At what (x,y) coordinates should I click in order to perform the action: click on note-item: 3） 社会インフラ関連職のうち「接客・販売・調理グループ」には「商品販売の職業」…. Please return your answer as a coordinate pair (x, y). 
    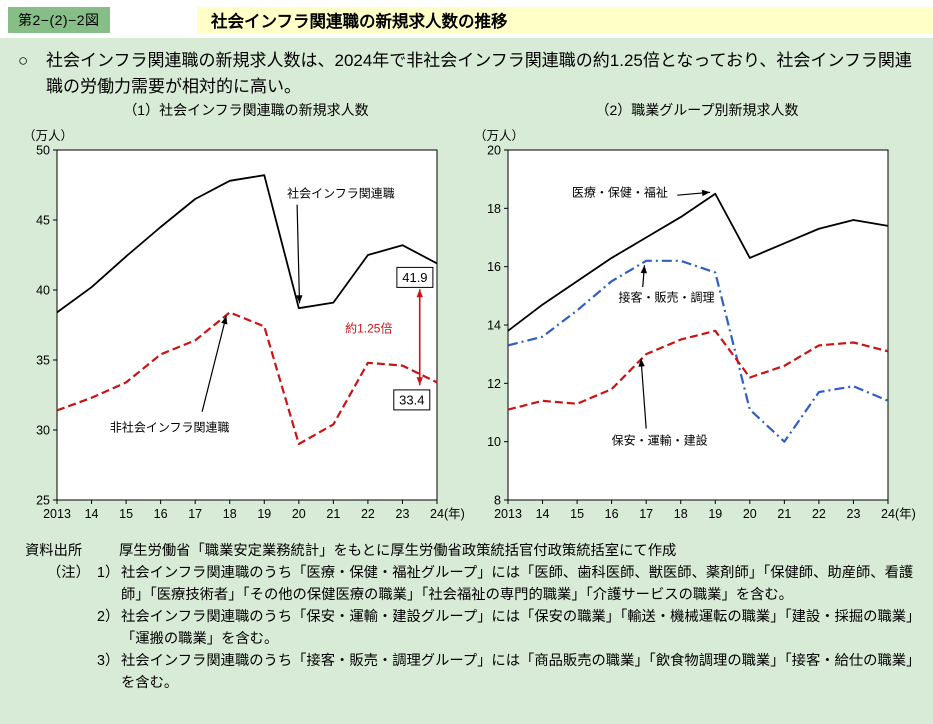
    Looking at the image, I should click on (507, 672).